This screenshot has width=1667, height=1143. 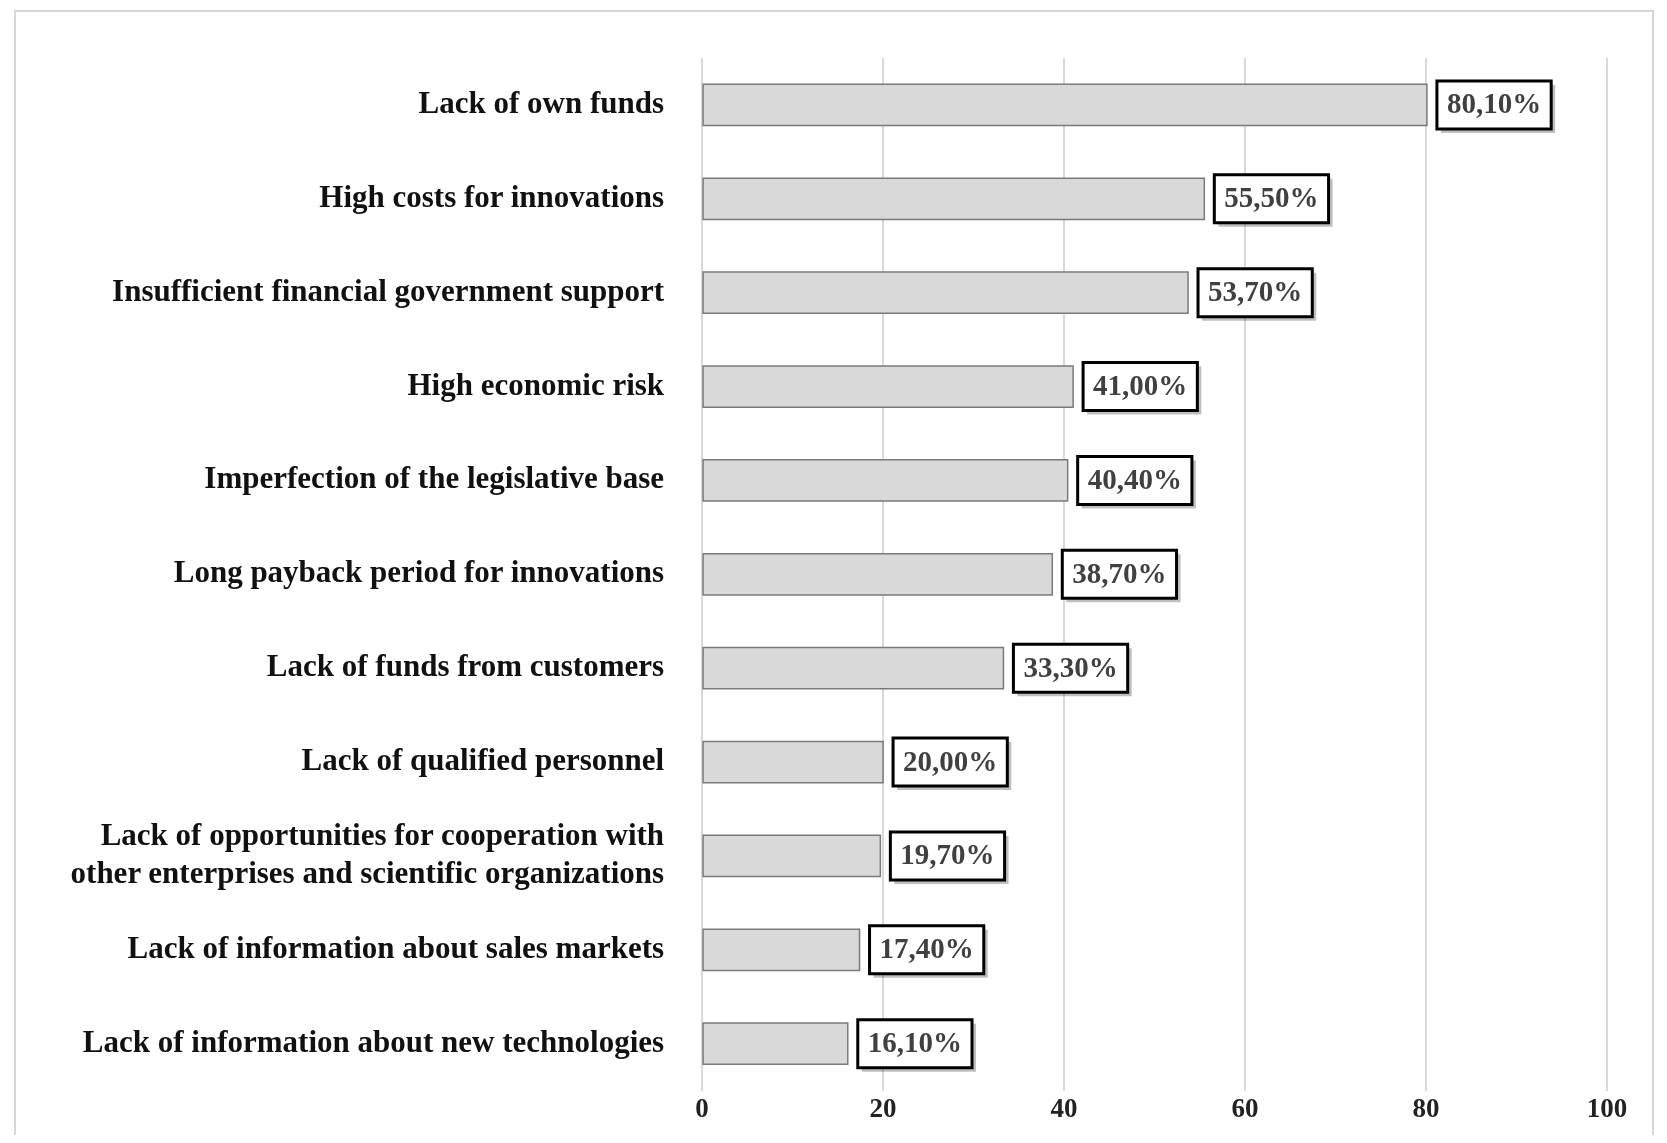 What do you see at coordinates (483, 760) in the screenshot?
I see `y-tick-label: Lack of qualified personnel` at bounding box center [483, 760].